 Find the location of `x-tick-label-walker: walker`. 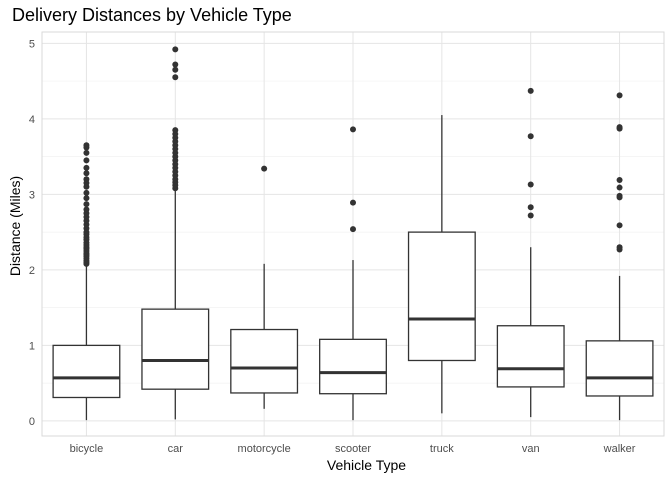

x-tick-label-walker: walker is located at coordinates (619, 449).